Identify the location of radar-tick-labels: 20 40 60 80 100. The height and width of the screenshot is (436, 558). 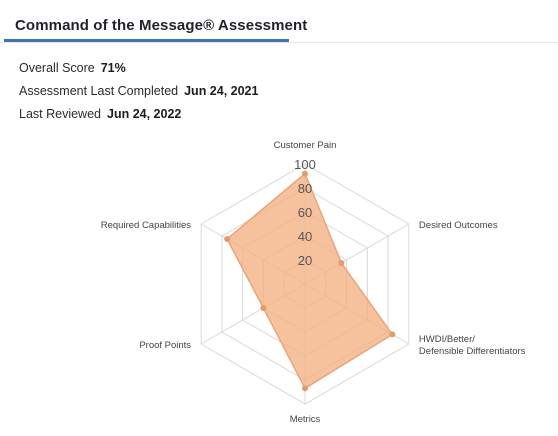
(305, 212).